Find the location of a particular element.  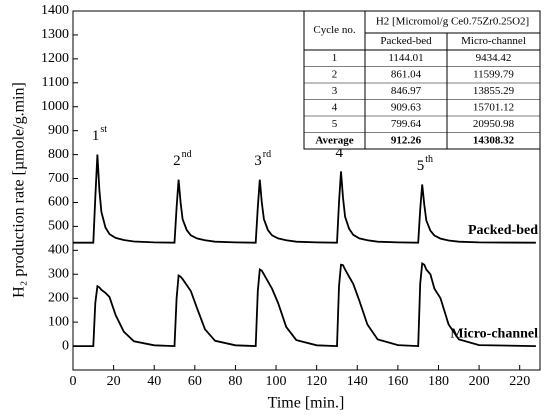

x-tick-label: 160 is located at coordinates (397, 381).